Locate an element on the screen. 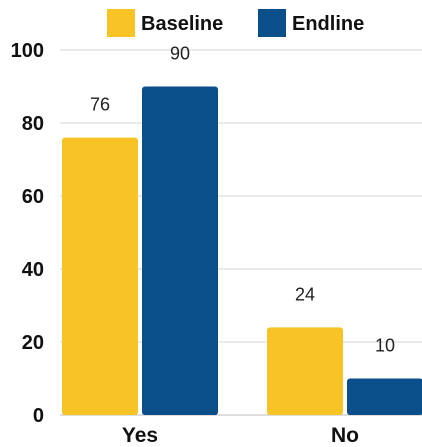  y-tick-label: 80 is located at coordinates (33, 124).